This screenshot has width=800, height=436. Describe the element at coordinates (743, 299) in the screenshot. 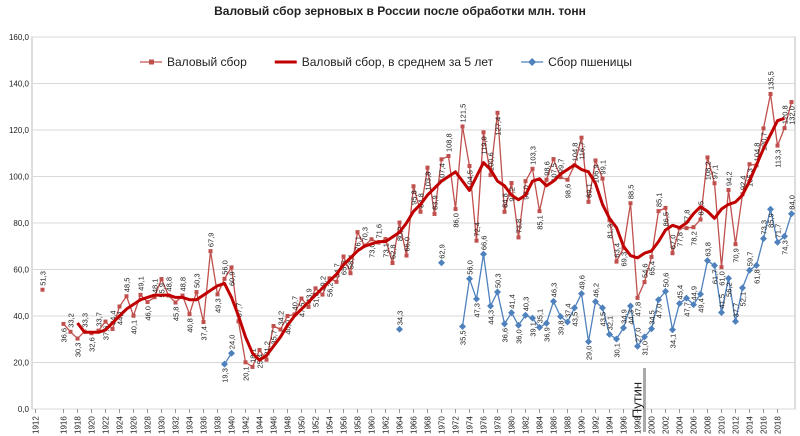

I see `data-label: 52,1` at that location.